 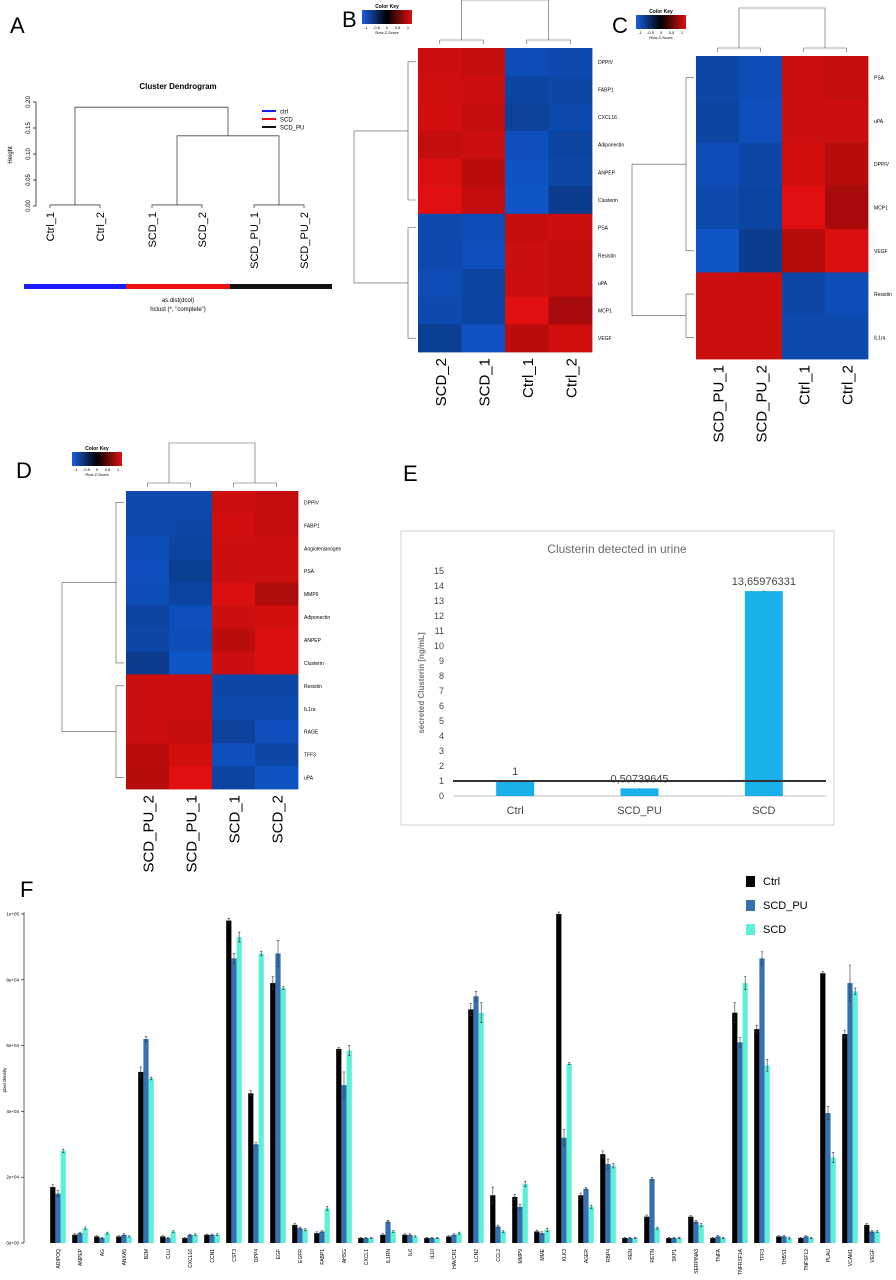 I want to click on heatmap-row-label: DPPIV, so click(x=882, y=165).